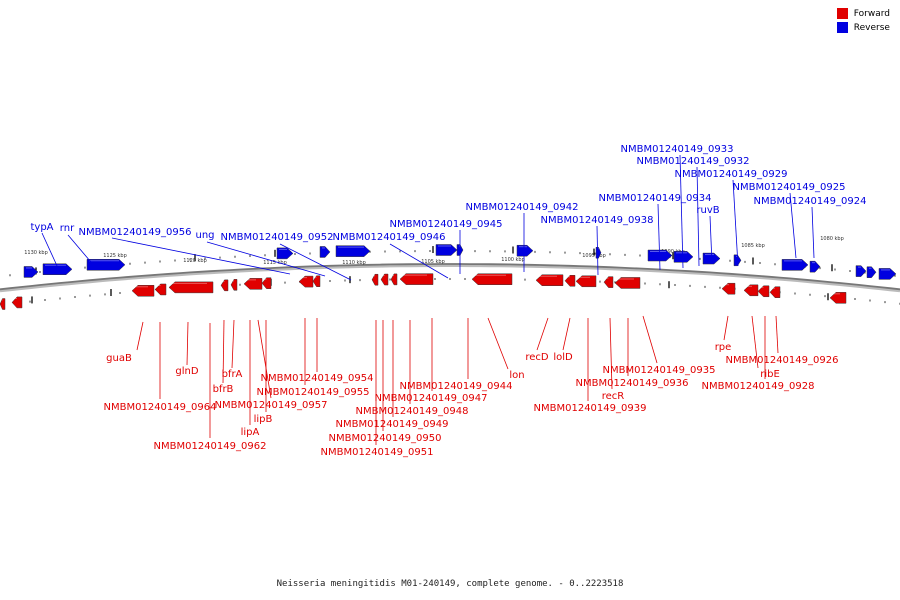  Describe the element at coordinates (522, 207) in the screenshot. I see `gene-label: NMBM01240149_0942` at that location.